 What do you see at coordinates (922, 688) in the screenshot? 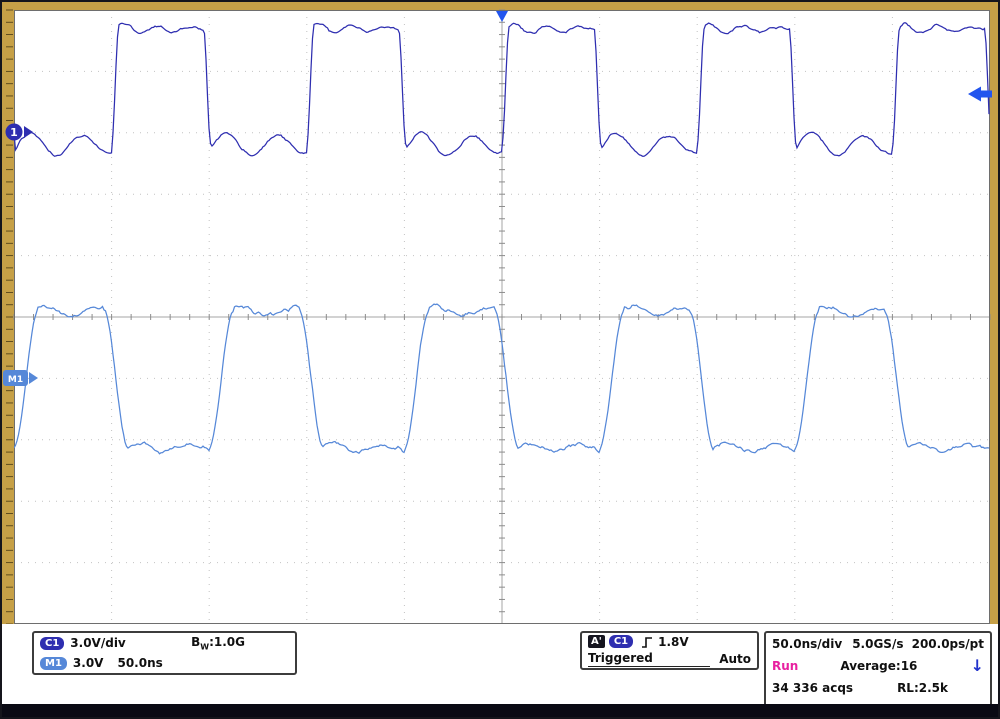
I see `record-length-readout: RL:2.5k` at bounding box center [922, 688].